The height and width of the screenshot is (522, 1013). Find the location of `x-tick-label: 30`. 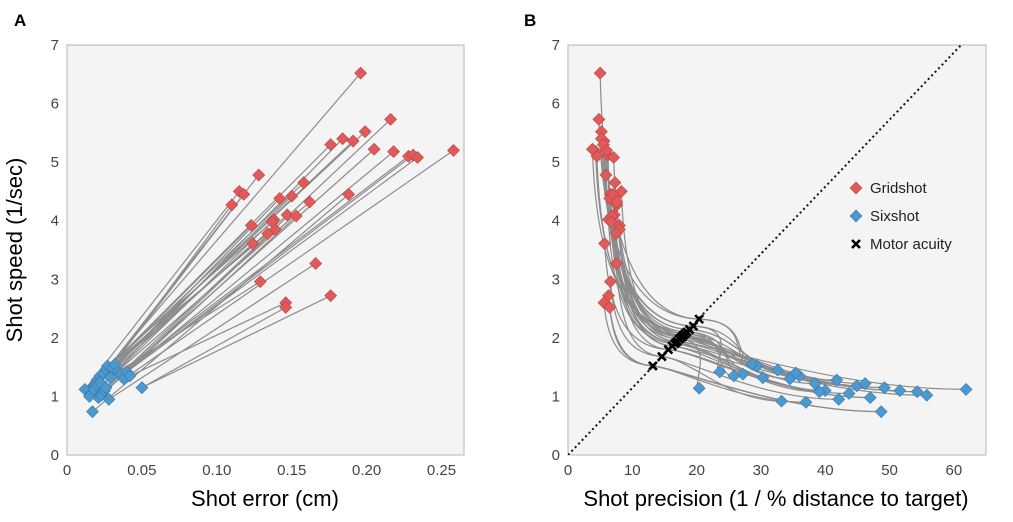

x-tick-label: 30 is located at coordinates (761, 470).